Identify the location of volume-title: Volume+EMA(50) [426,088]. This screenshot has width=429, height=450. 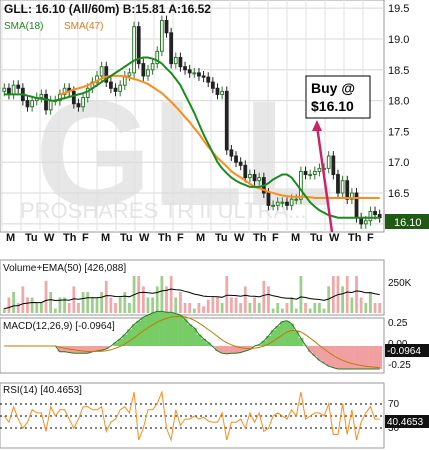
(64, 268).